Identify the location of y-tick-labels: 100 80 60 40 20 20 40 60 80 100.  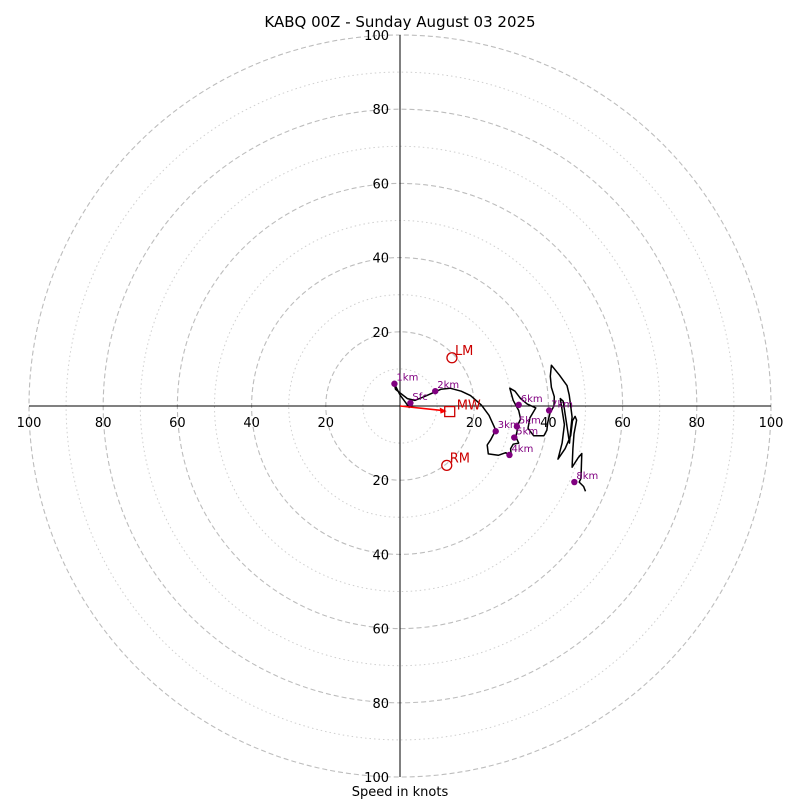
(376, 407).